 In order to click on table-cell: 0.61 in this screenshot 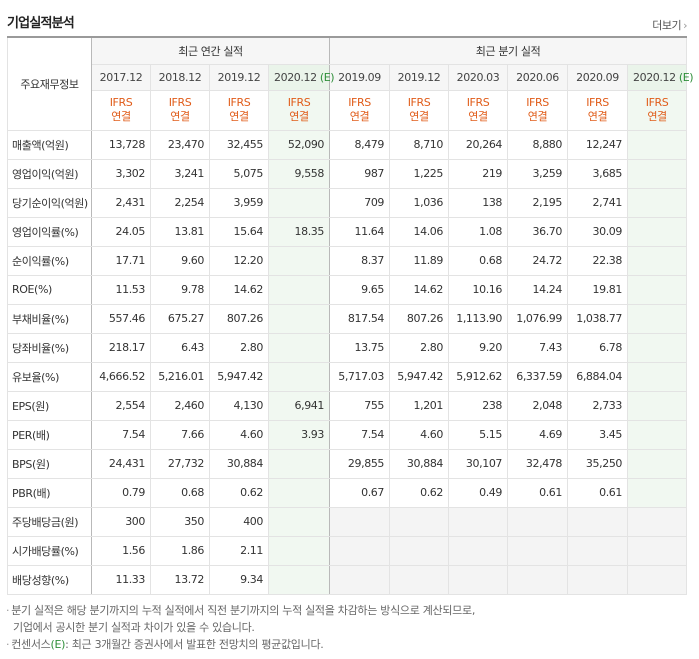, I will do `click(538, 492)`.